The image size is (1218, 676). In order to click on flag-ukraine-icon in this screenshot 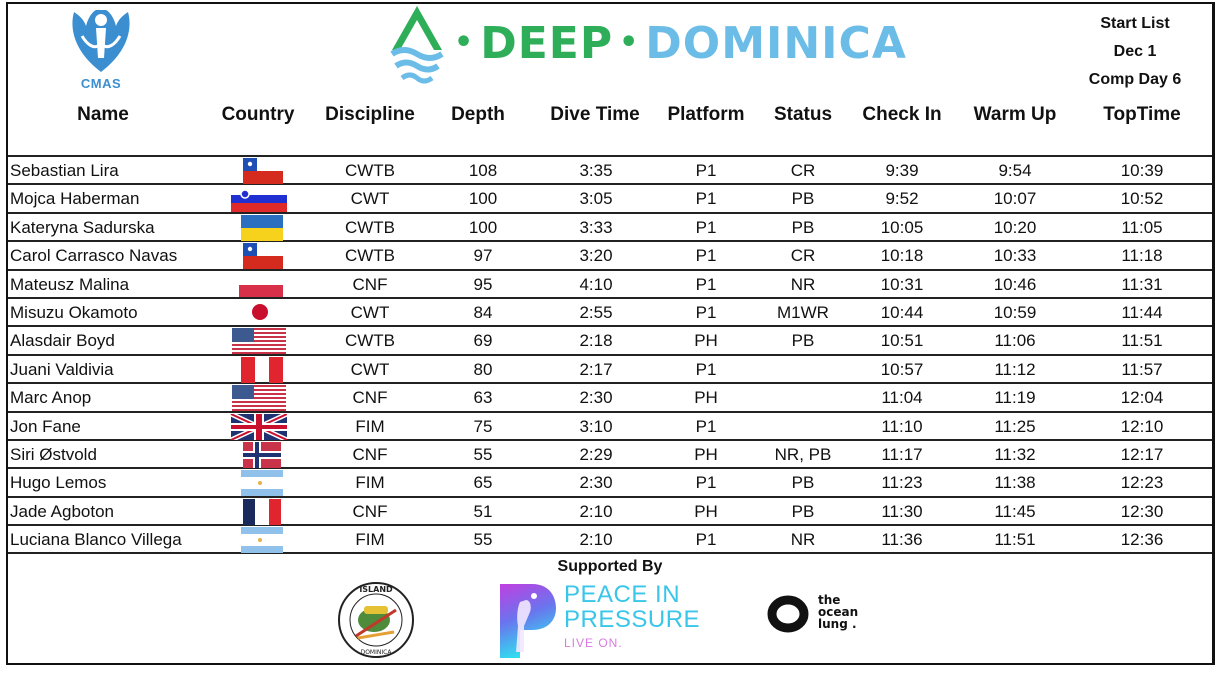, I will do `click(258, 230)`.